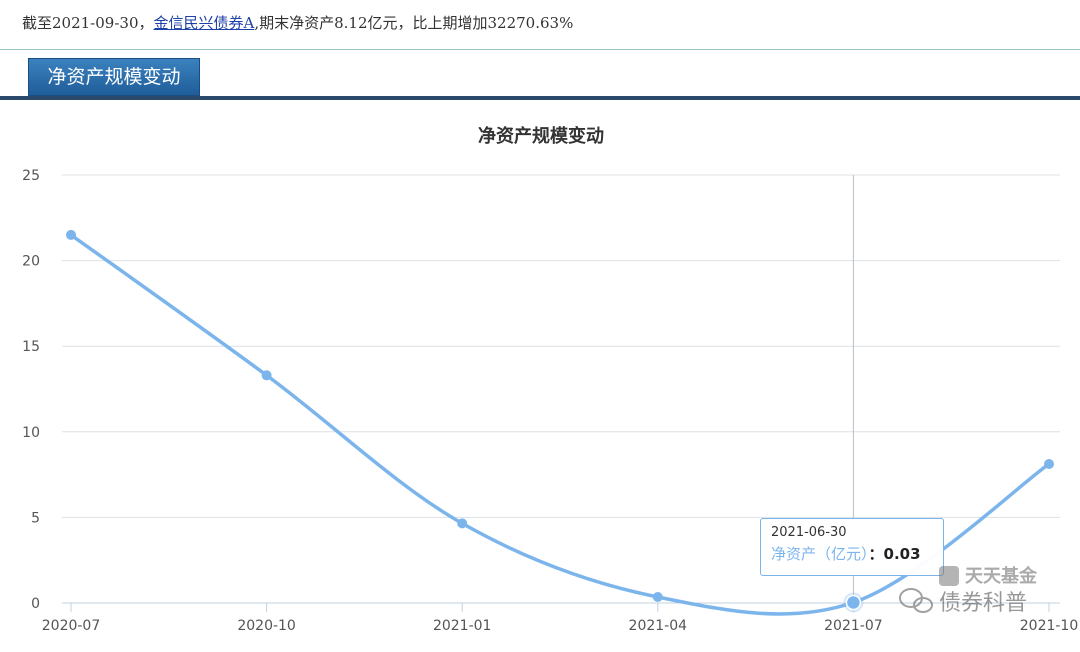 The height and width of the screenshot is (652, 1080). What do you see at coordinates (949, 576) in the screenshot?
I see `brand-logo-icon` at bounding box center [949, 576].